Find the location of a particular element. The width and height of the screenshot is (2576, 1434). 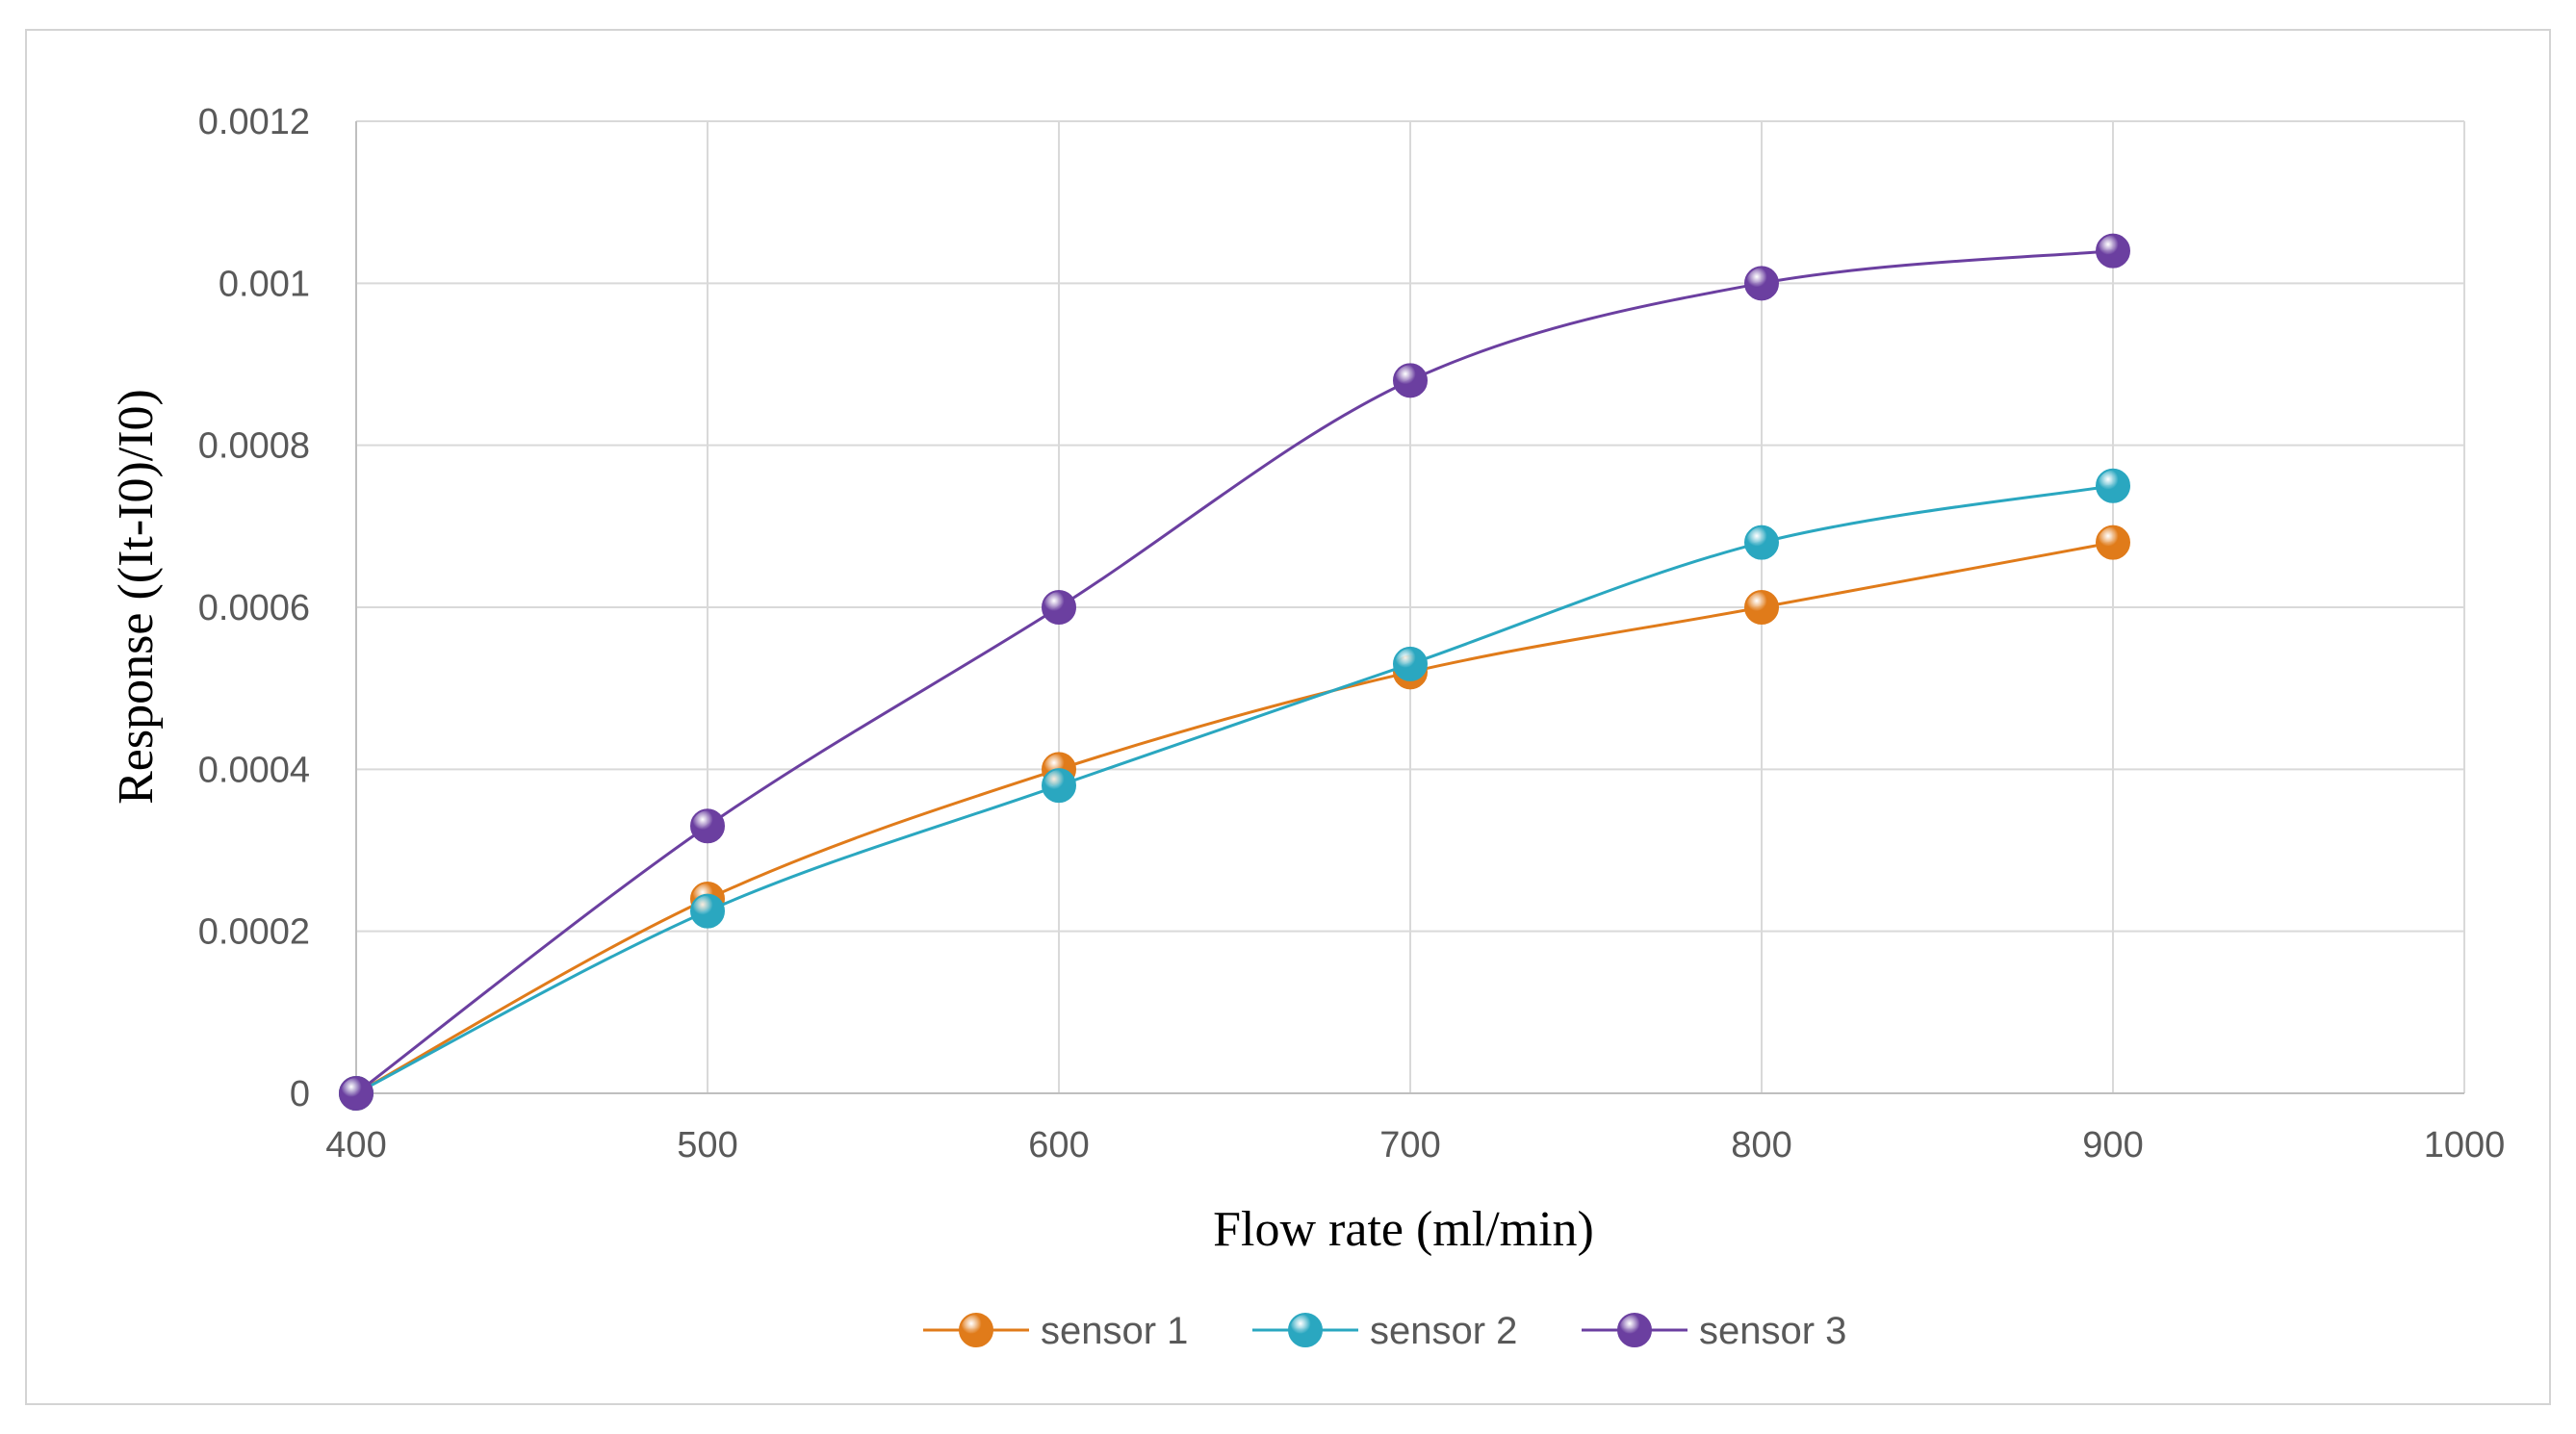

legend-item: sensor 1 is located at coordinates (1055, 1331).